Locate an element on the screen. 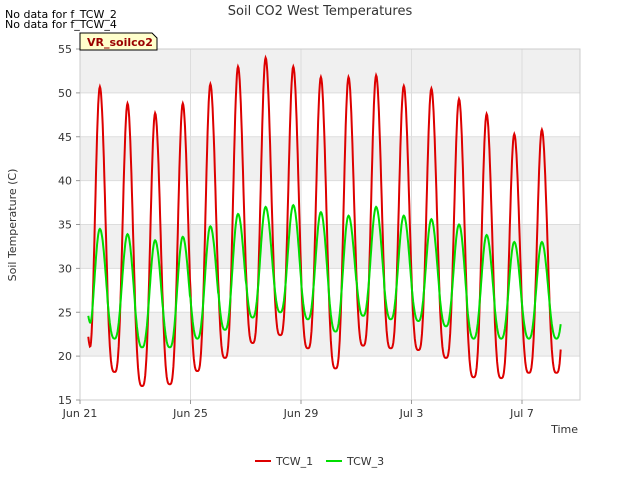 The image size is (640, 480). y-tick-label: 30 is located at coordinates (65, 268).